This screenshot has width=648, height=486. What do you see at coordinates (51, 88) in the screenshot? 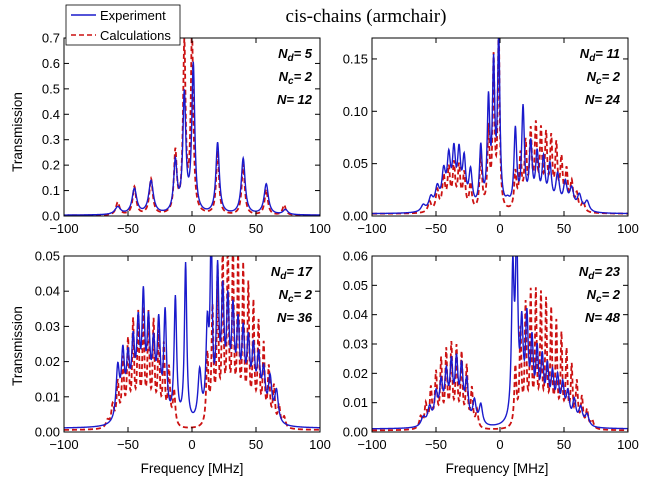
I see `y-tick-label: 0.5` at bounding box center [51, 88].